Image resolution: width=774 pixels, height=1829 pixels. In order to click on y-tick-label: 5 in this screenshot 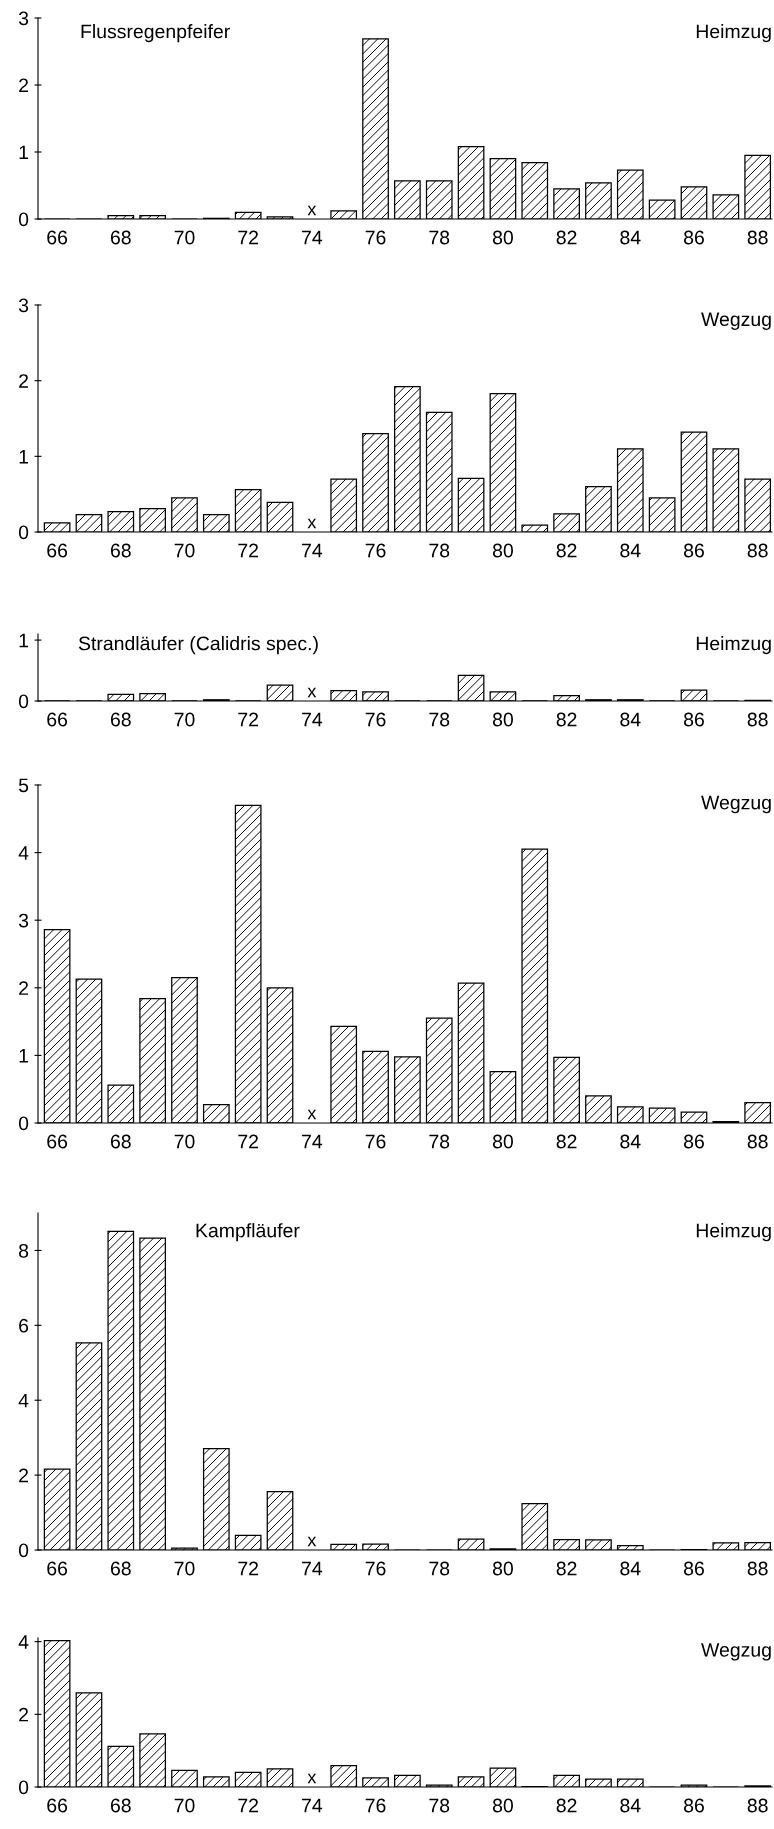, I will do `click(23, 785)`.